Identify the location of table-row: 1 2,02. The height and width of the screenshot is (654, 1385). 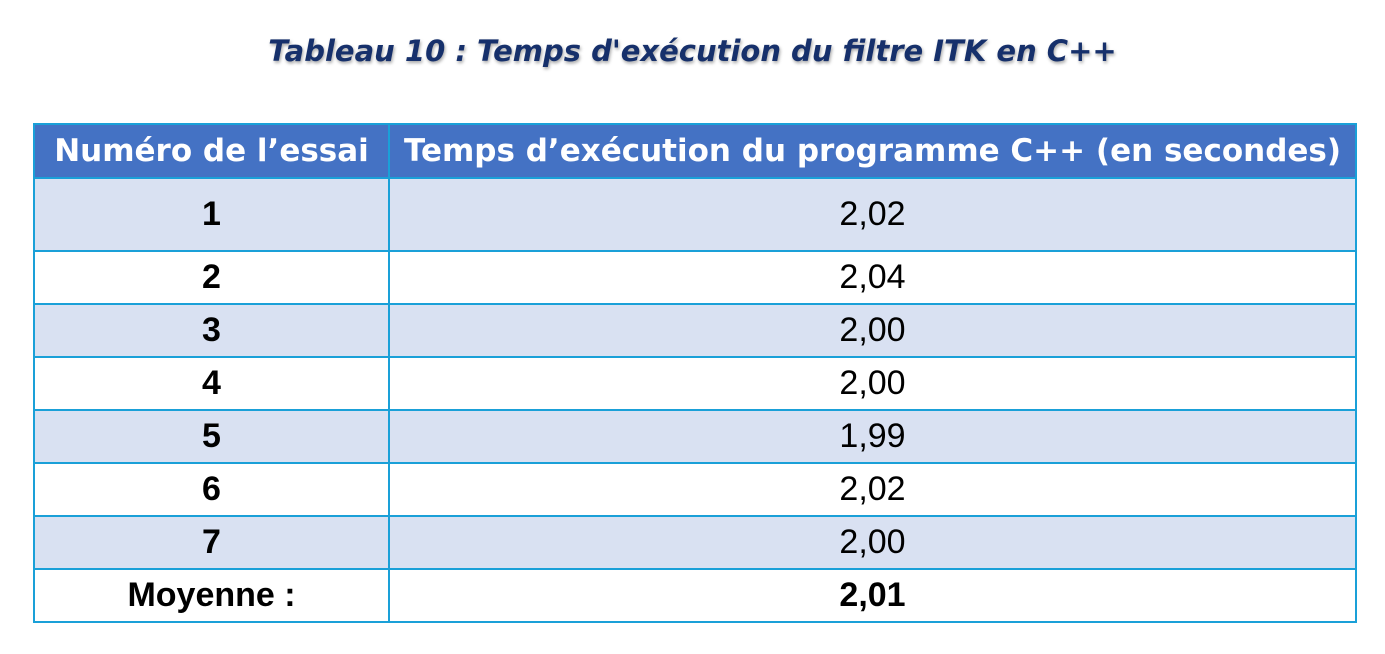
(695, 214).